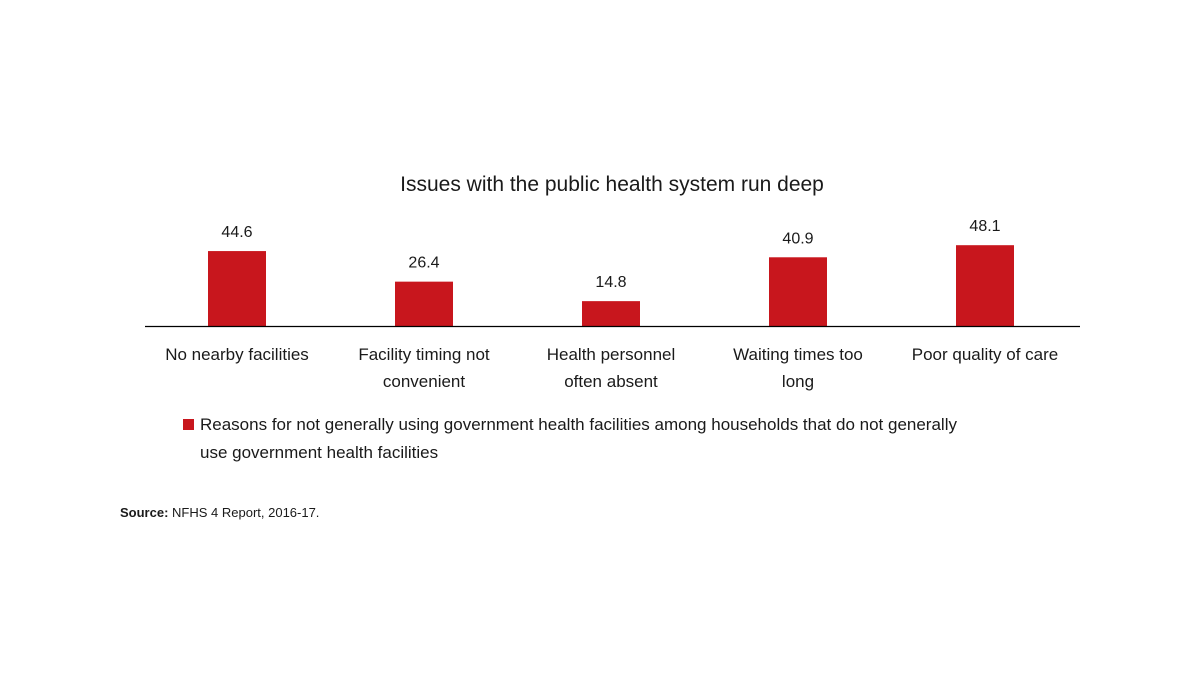  I want to click on bars-layer: 44.6 26.4 14.8 40.9 48.1, so click(611, 272).